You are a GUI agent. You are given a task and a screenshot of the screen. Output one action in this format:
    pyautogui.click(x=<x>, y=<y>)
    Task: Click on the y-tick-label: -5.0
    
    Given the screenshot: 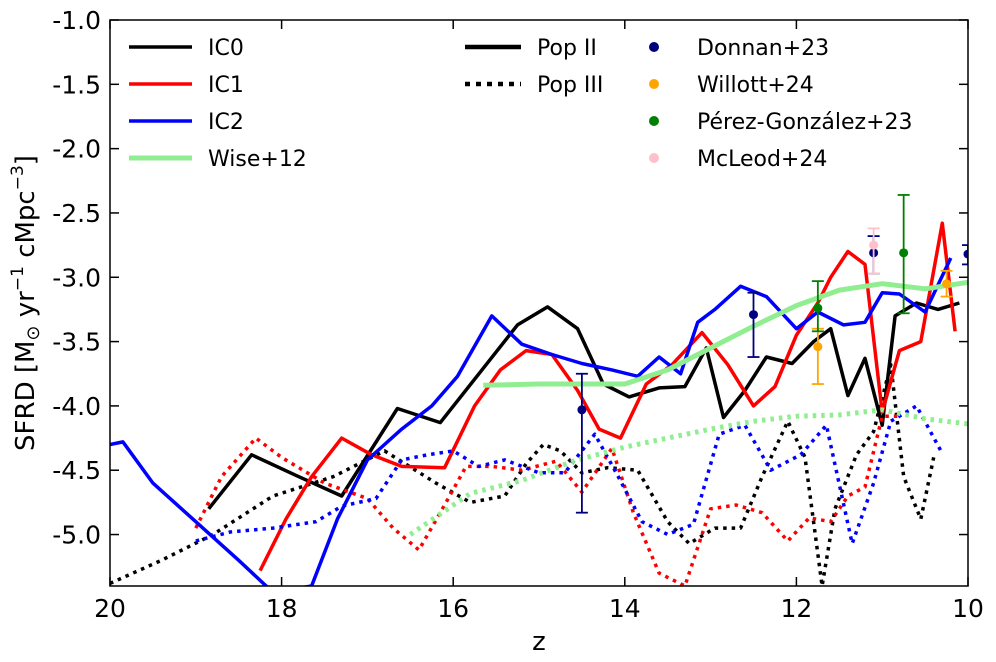 What is the action you would take?
    pyautogui.click(x=76, y=535)
    